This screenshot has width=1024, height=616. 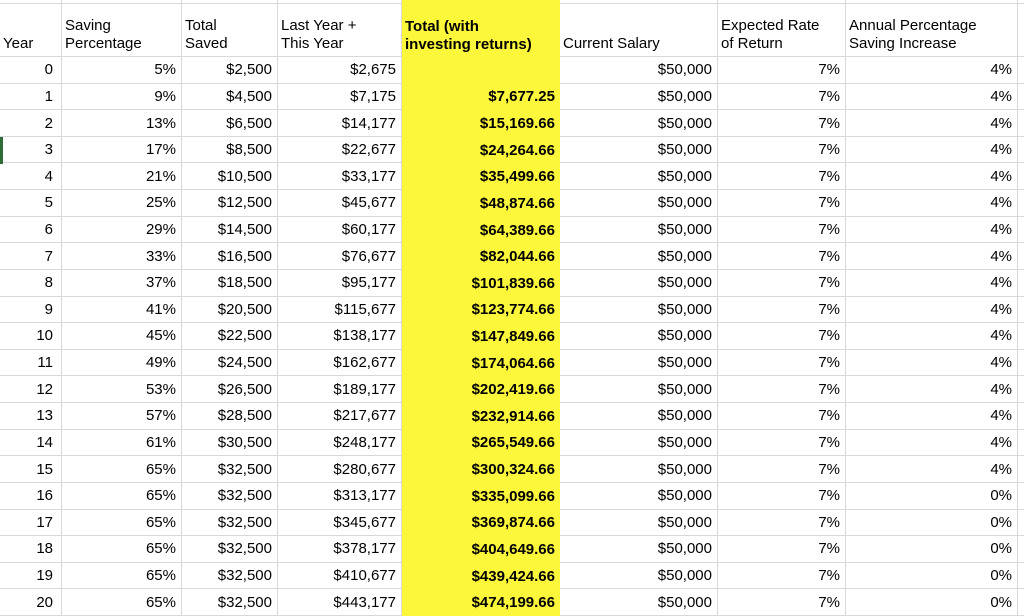 I want to click on cell-last_year_plus_this_year: $115,677, so click(x=340, y=310).